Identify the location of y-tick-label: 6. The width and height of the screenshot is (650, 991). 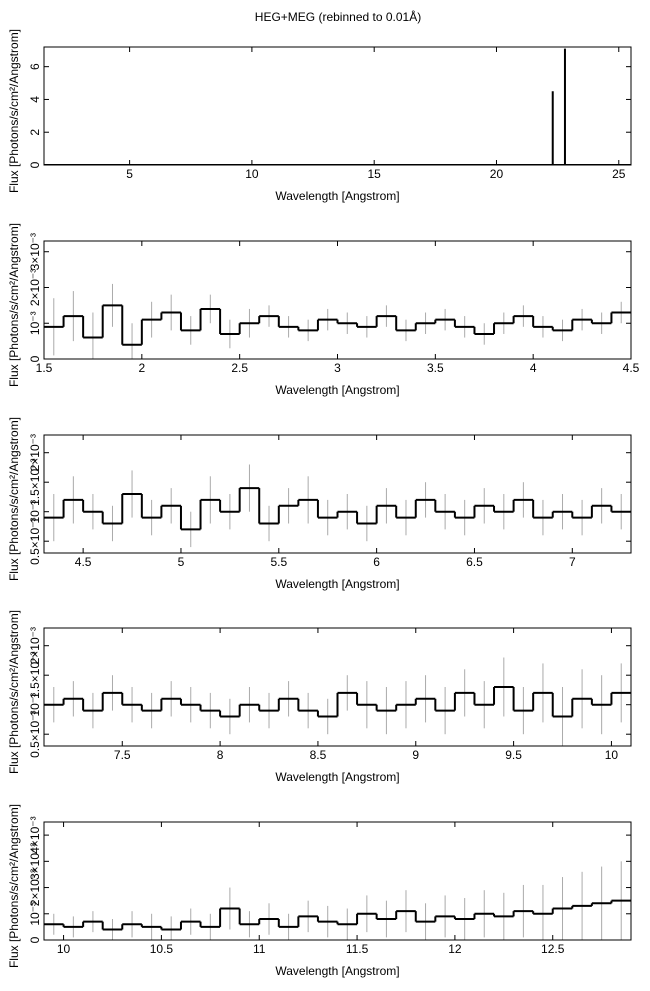
(35, 66).